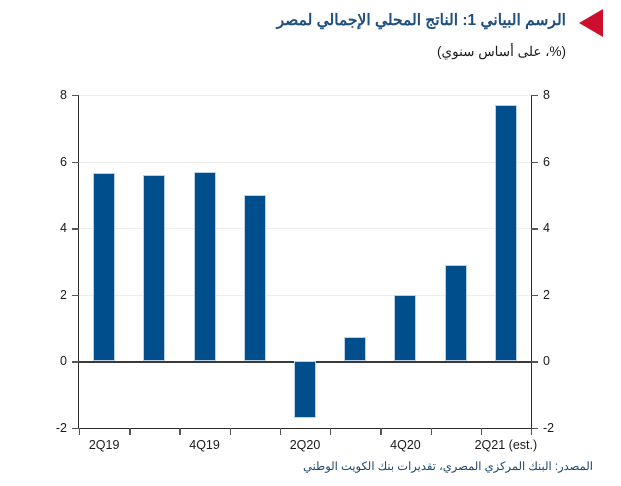  I want to click on y-axis-label-left: 4, so click(63, 228).